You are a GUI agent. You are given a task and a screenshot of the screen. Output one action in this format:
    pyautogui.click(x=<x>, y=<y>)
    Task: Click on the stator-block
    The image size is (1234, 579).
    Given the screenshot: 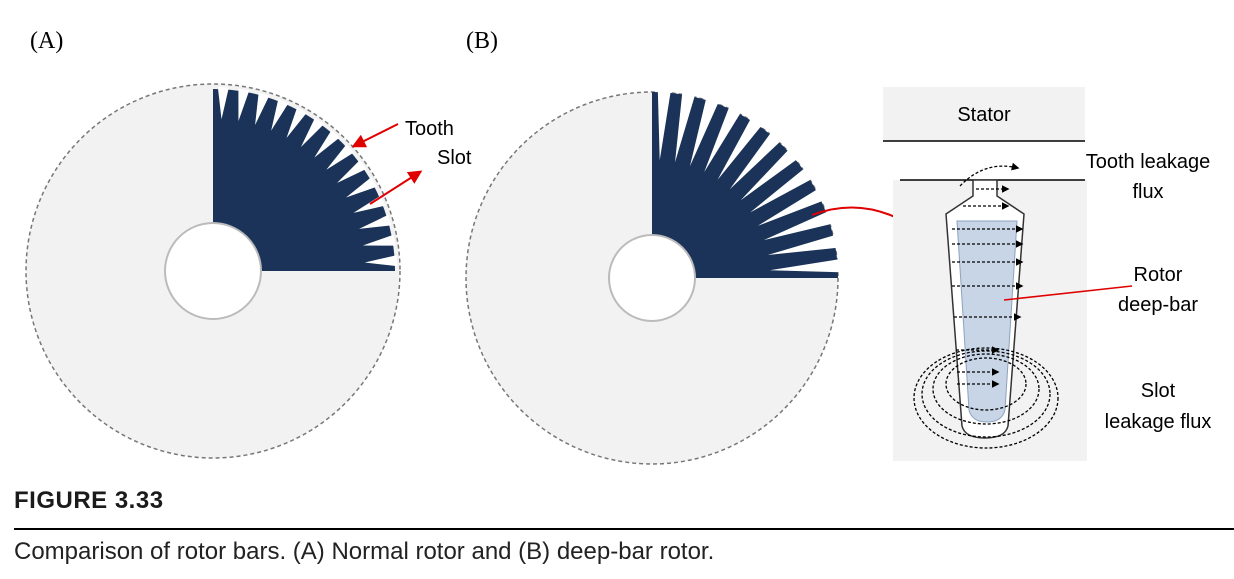 What is the action you would take?
    pyautogui.click(x=984, y=114)
    